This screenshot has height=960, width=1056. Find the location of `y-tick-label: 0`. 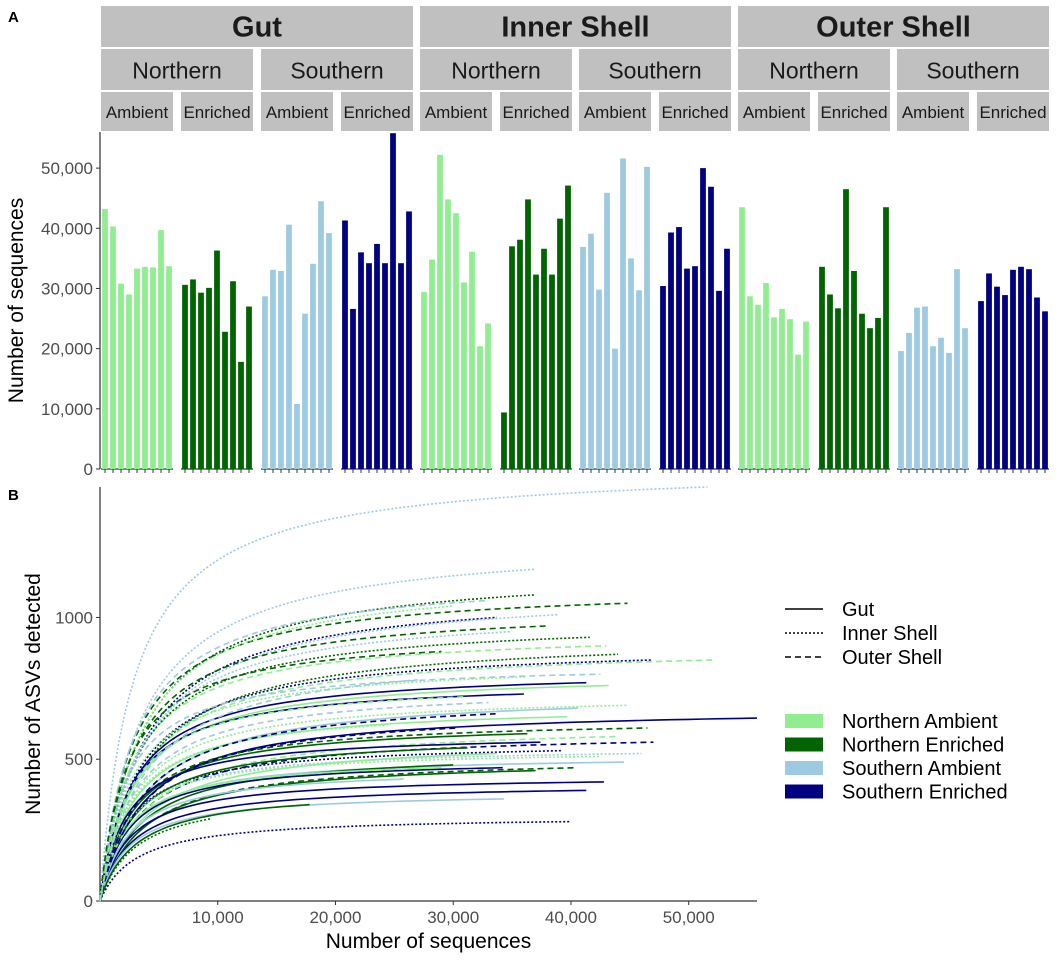

y-tick-label: 0 is located at coordinates (88, 901).